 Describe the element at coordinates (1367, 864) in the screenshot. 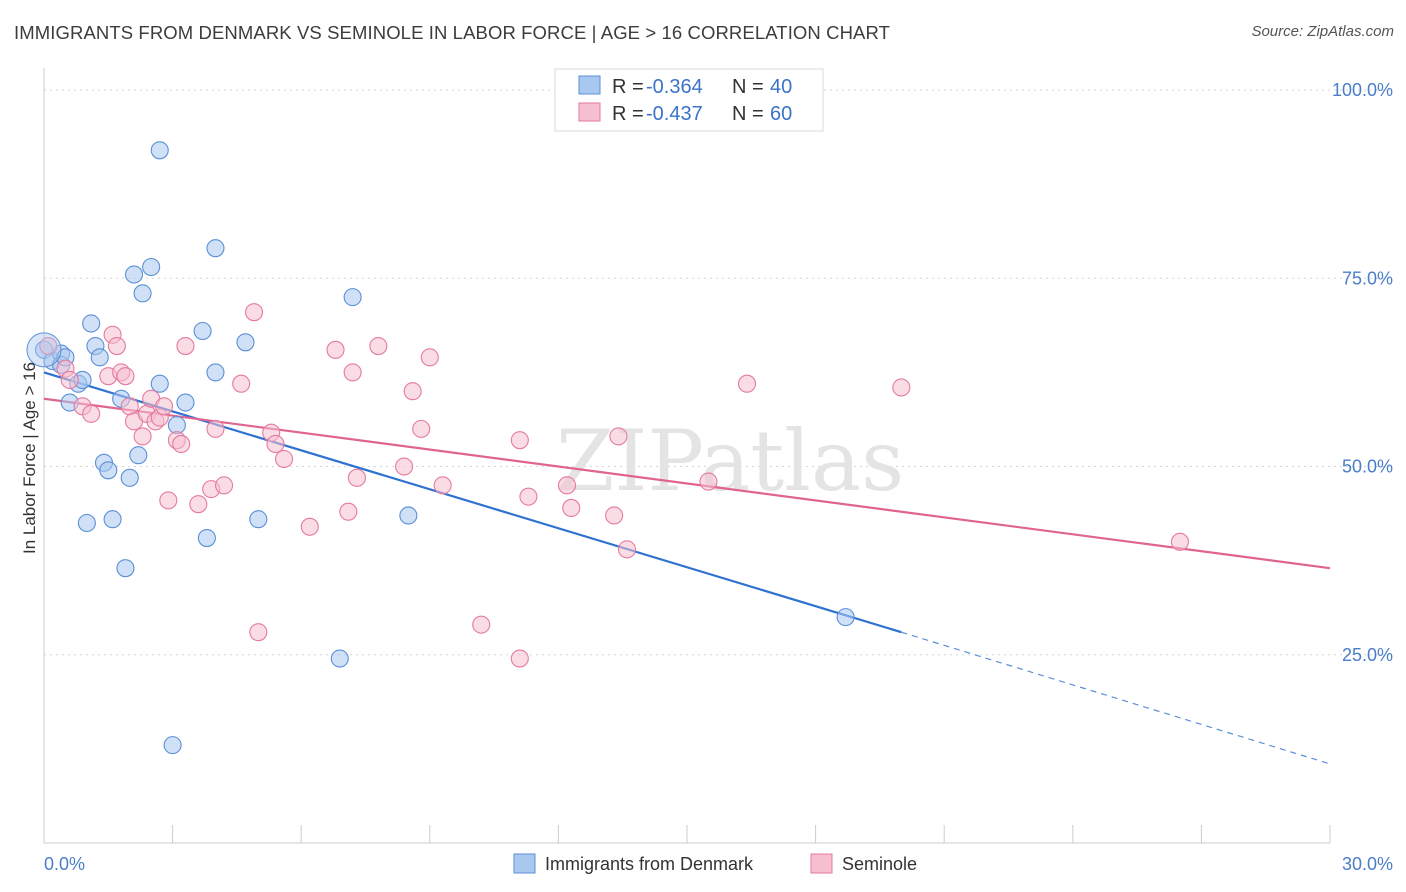

I see `x-tick-label-max: 30.0%` at that location.